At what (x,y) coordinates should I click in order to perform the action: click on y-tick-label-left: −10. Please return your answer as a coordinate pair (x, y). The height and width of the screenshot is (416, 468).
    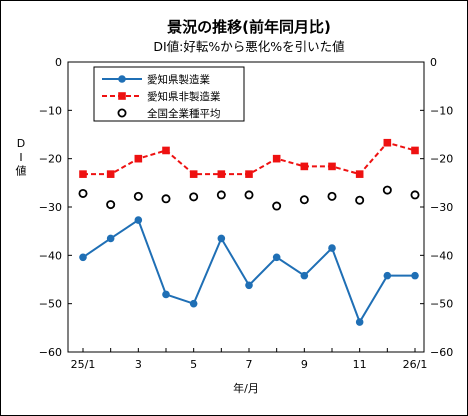
    Looking at the image, I should click on (50, 110).